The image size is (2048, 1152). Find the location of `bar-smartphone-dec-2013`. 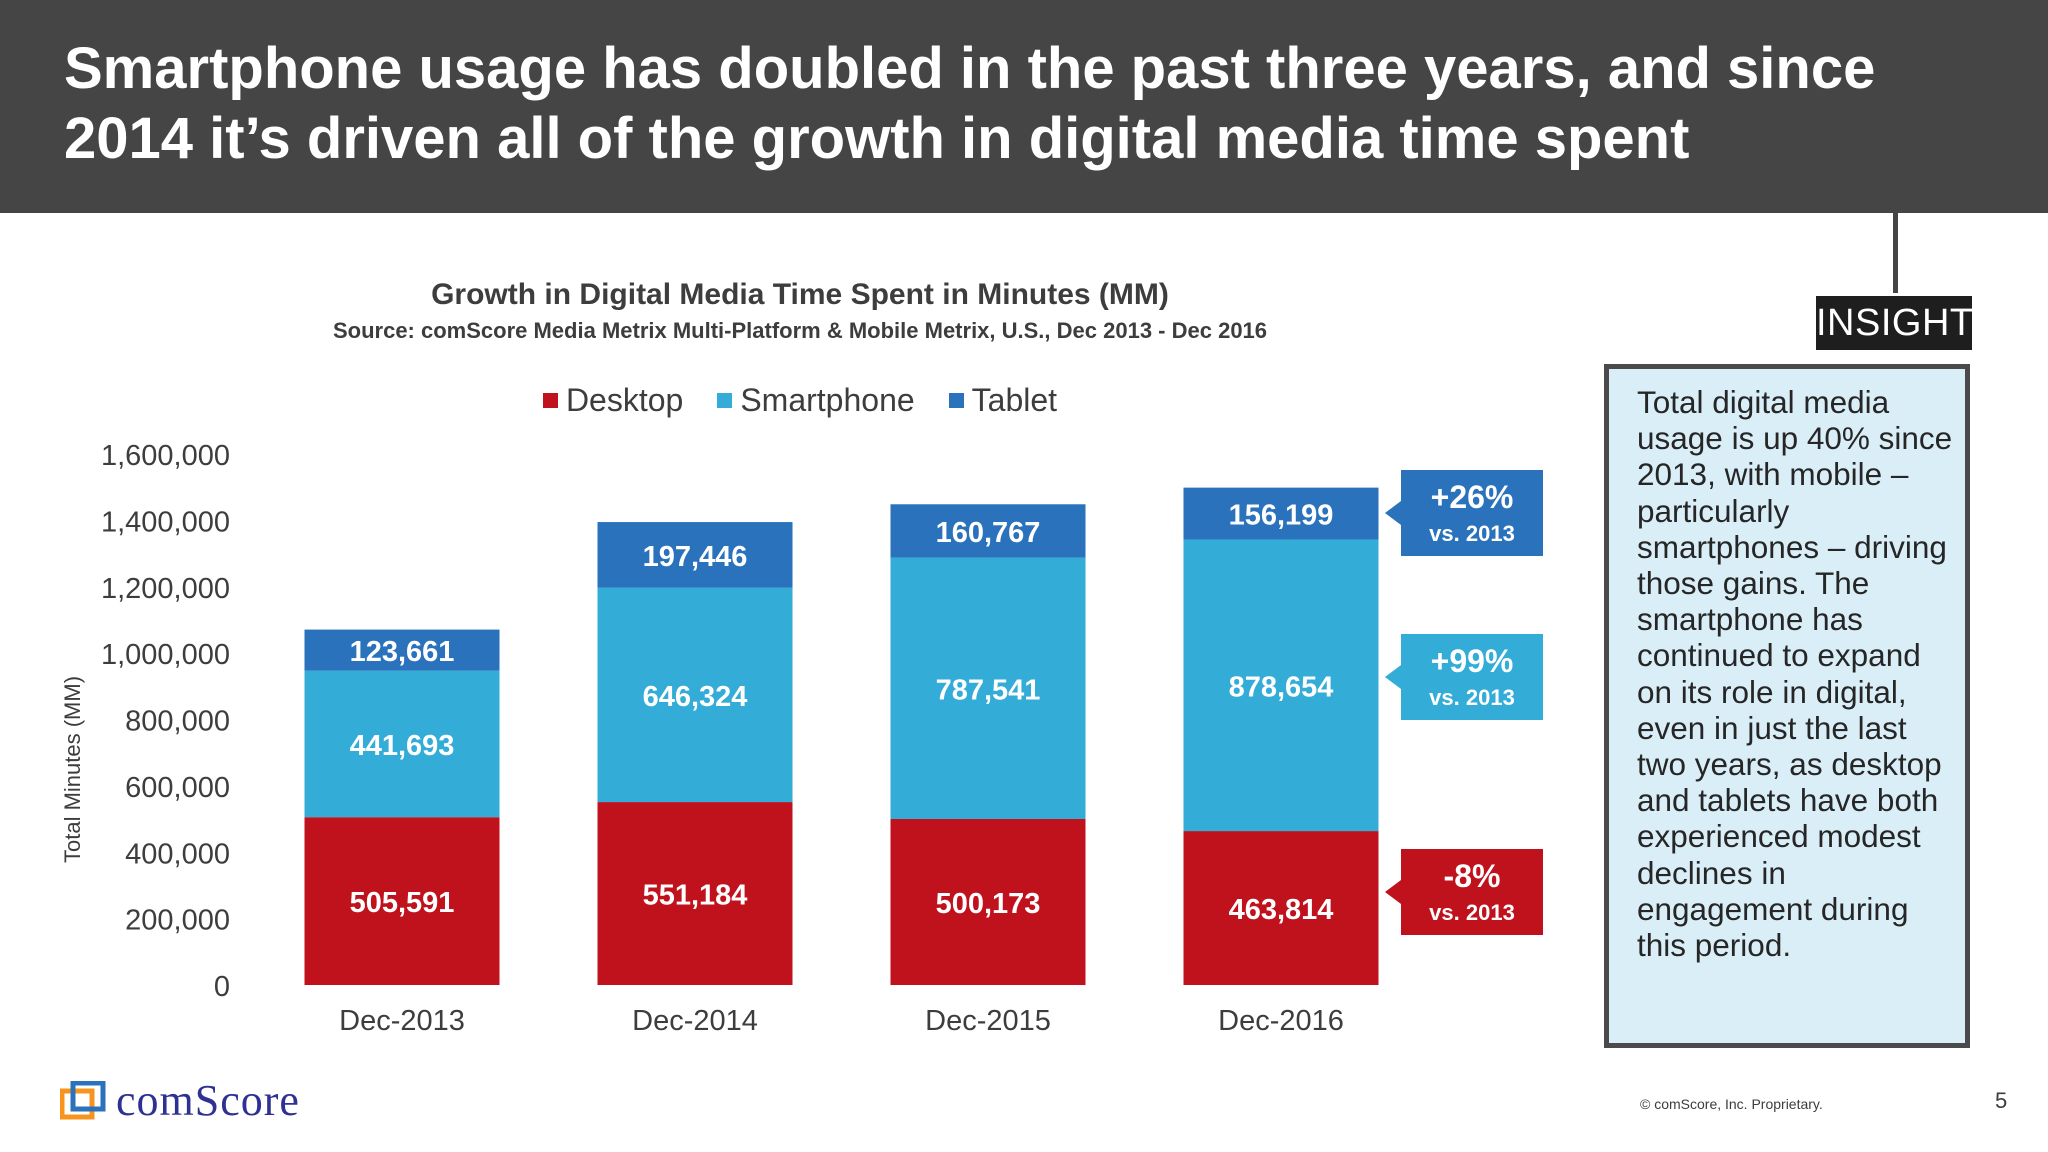

bar-smartphone-dec-2013 is located at coordinates (402, 744).